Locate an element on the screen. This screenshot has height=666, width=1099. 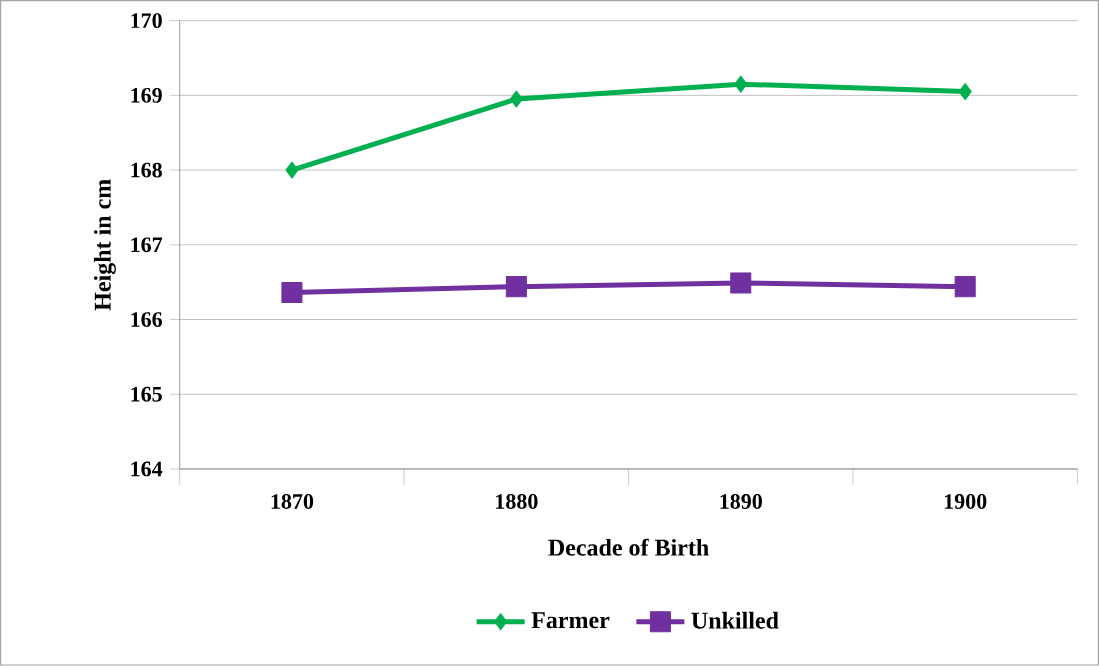
y-tick-label: 166 is located at coordinates (146, 320).